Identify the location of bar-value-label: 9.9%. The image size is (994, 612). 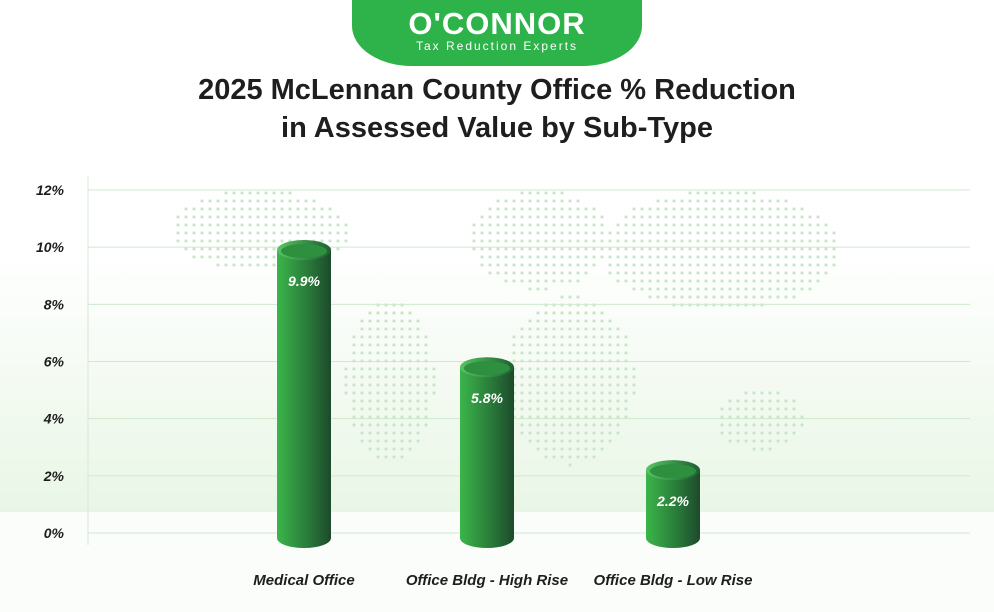
(304, 281).